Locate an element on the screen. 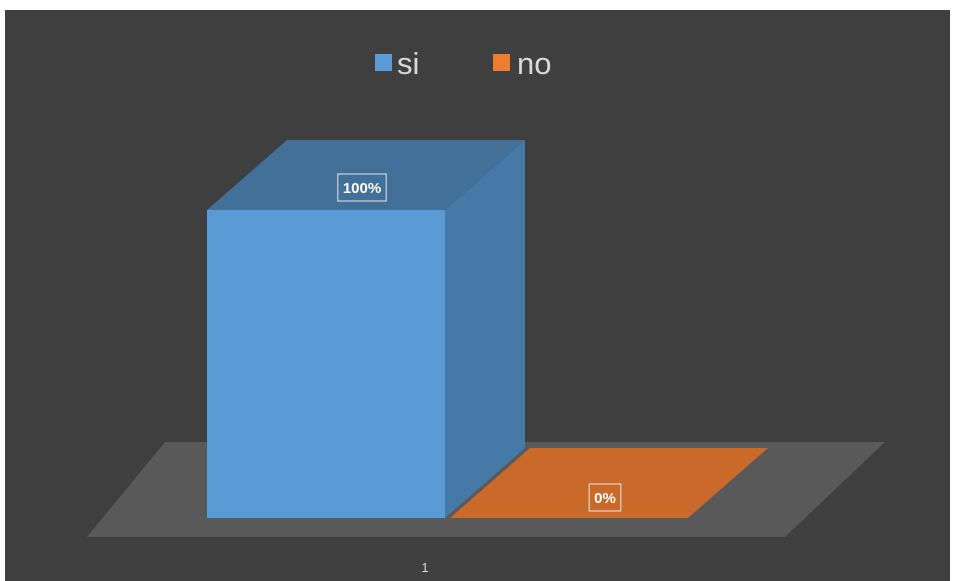  data-label-si-box is located at coordinates (362, 187).